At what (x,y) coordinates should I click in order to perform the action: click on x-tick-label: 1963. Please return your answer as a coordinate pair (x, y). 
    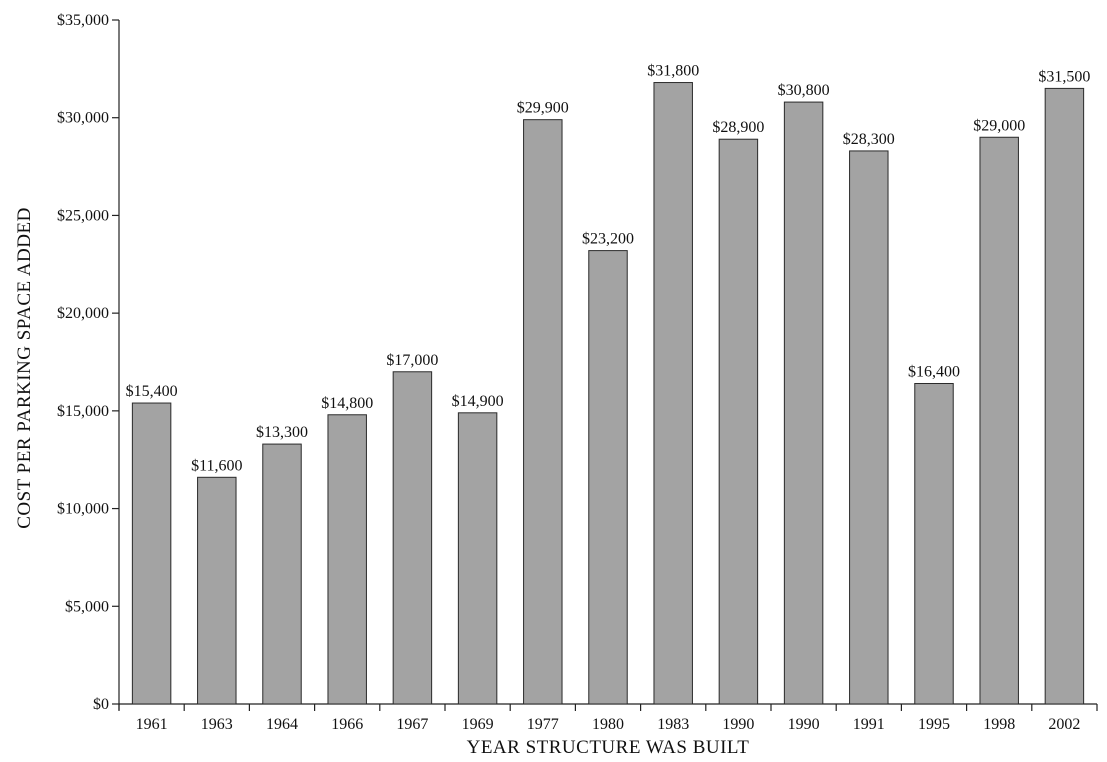
    Looking at the image, I should click on (217, 724).